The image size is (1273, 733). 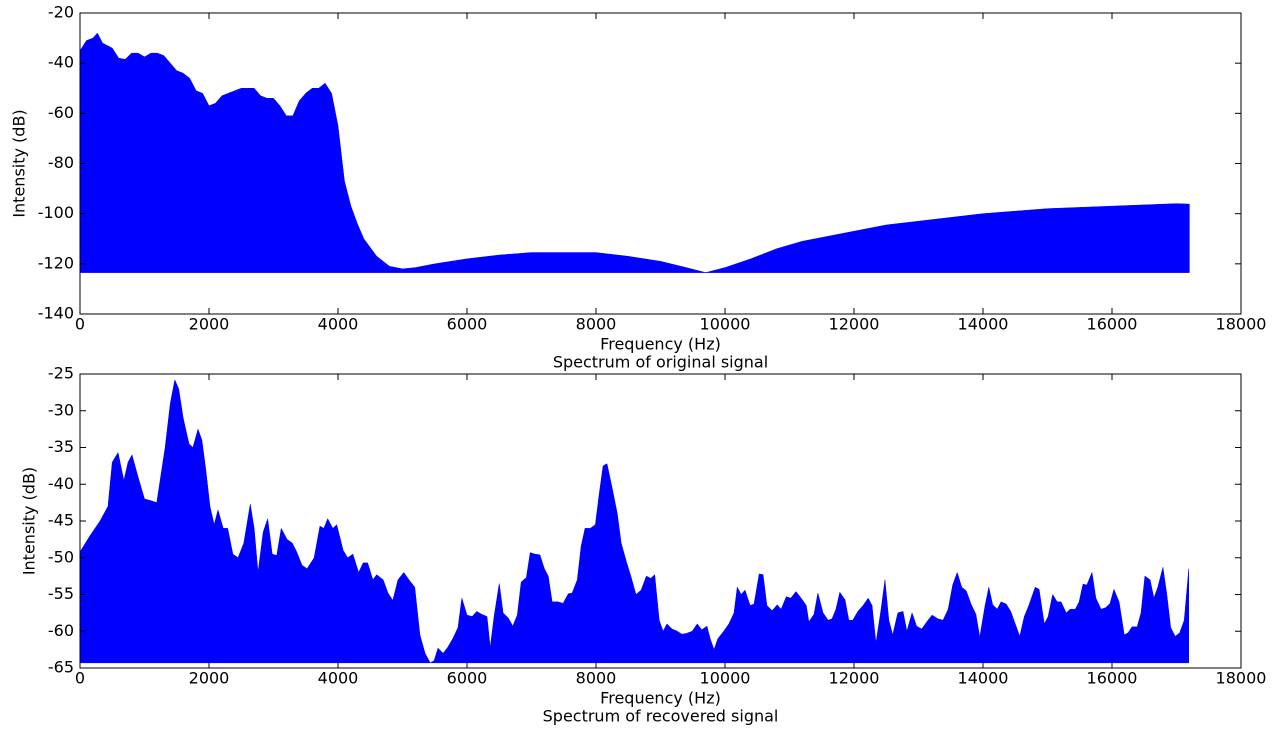 What do you see at coordinates (61, 409) in the screenshot?
I see `y-tick-label: -30` at bounding box center [61, 409].